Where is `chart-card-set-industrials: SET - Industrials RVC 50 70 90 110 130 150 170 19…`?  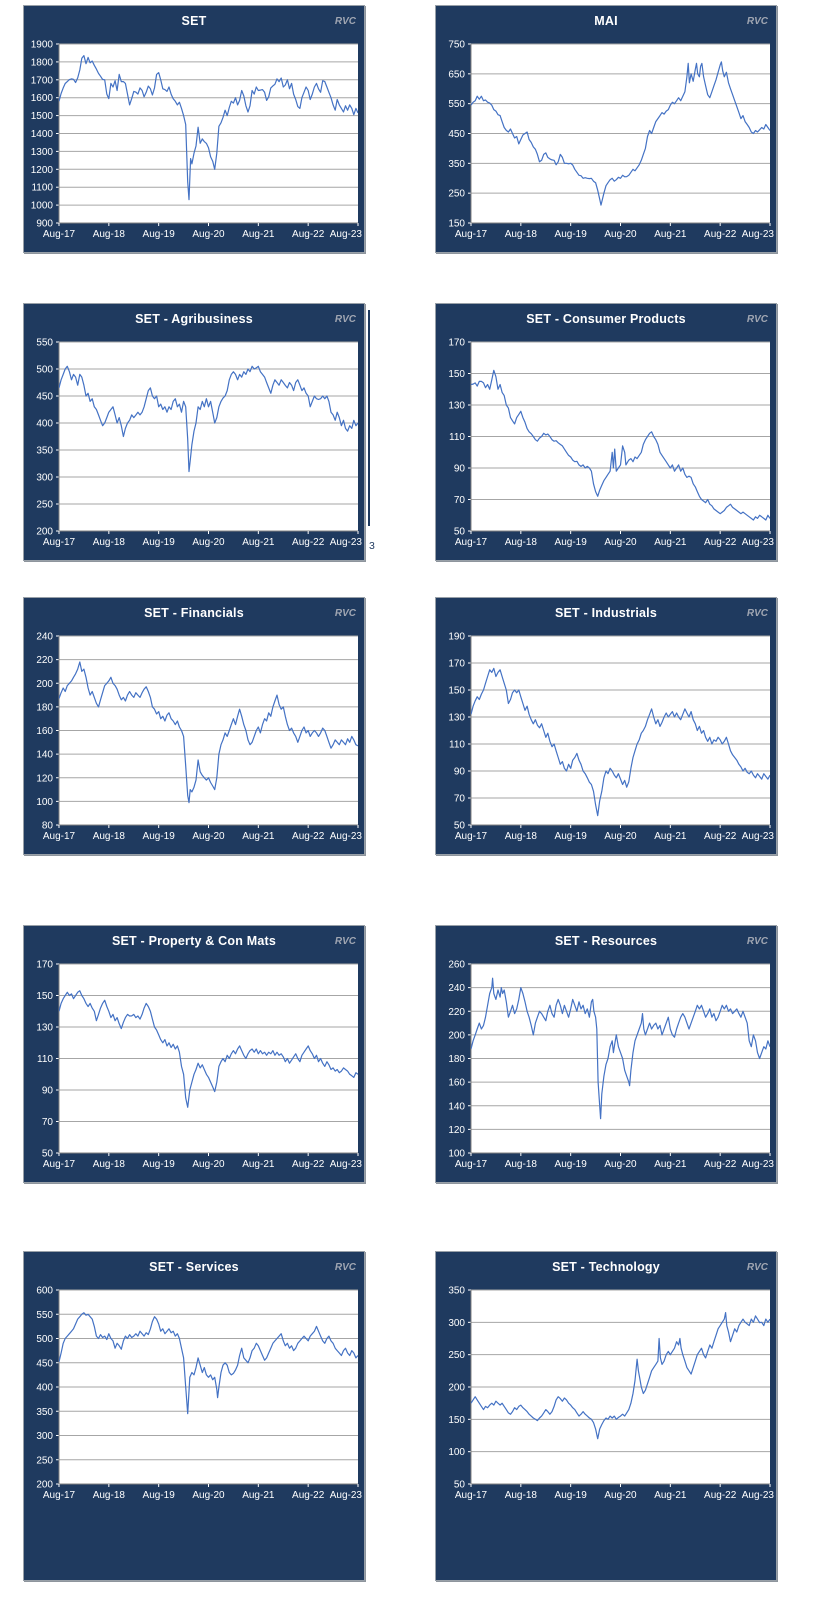 chart-card-set-industrials: SET - Industrials RVC 50 70 90 110 130 150 170 19… is located at coordinates (606, 726).